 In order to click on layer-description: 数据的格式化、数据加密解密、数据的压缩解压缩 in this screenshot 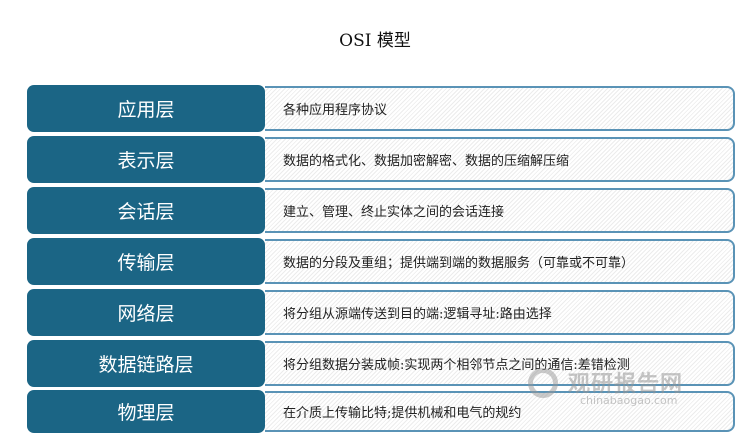, I will do `click(500, 159)`.